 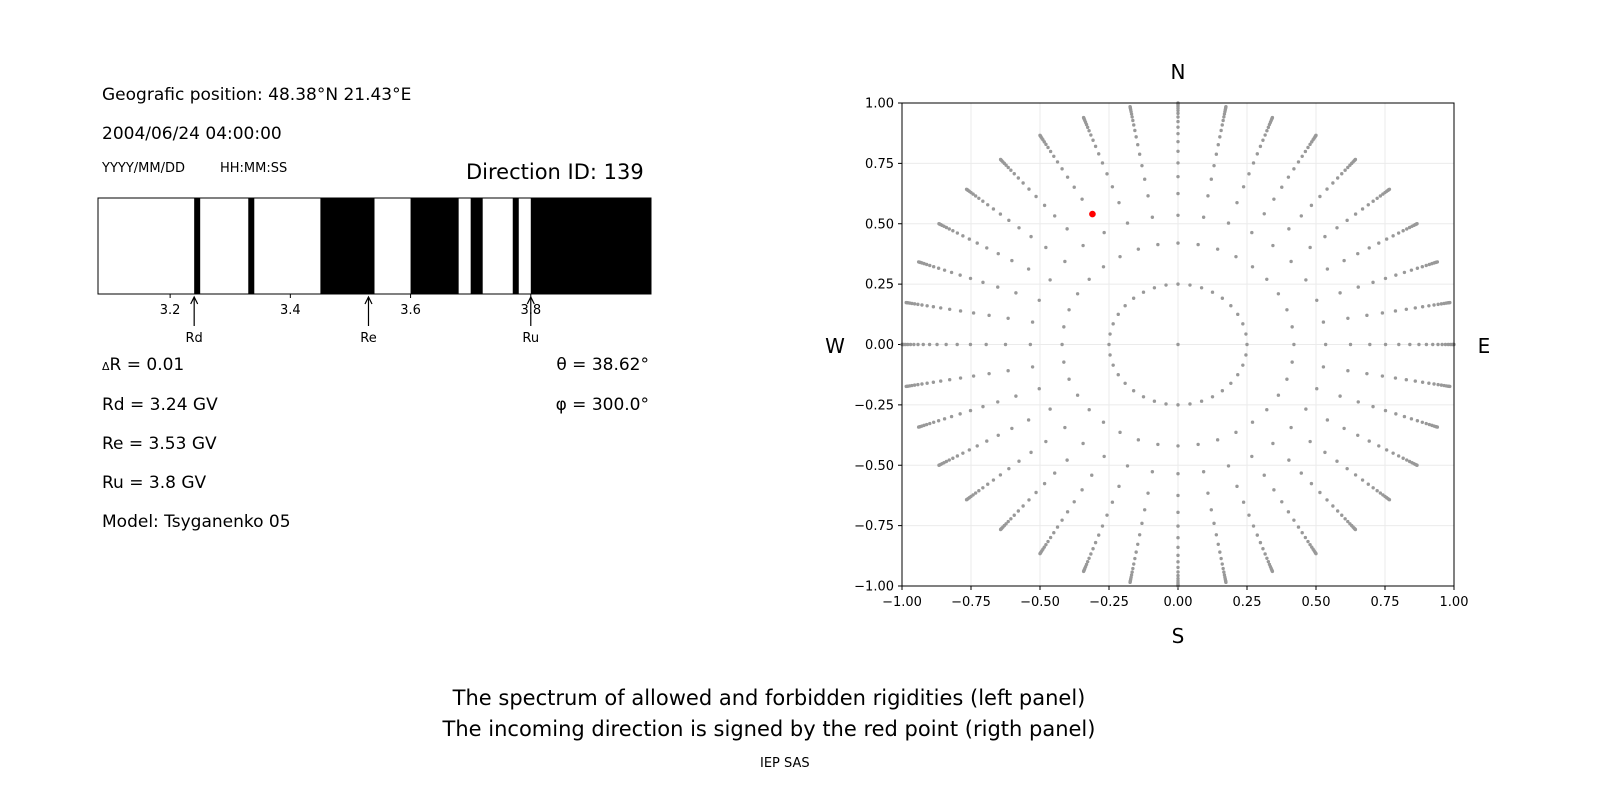 What do you see at coordinates (194, 338) in the screenshot?
I see `marker-label-rd: Rd` at bounding box center [194, 338].